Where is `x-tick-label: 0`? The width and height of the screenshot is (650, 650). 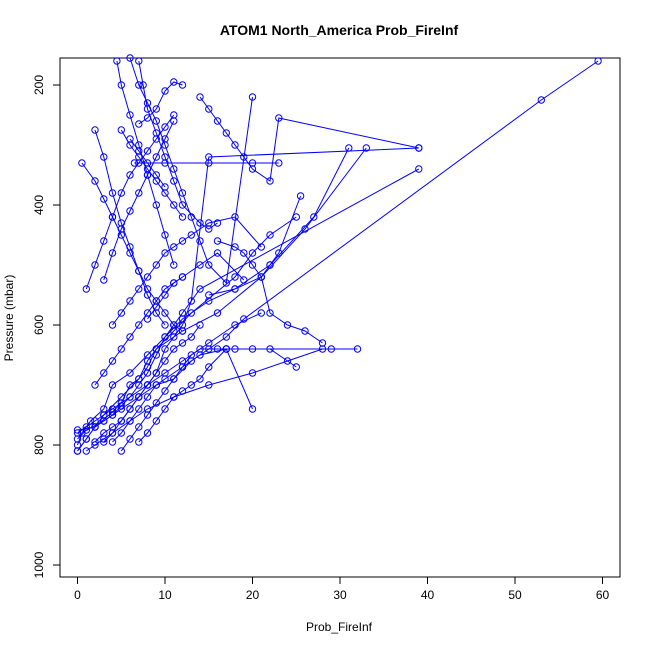 x-tick-label: 0 is located at coordinates (77, 595).